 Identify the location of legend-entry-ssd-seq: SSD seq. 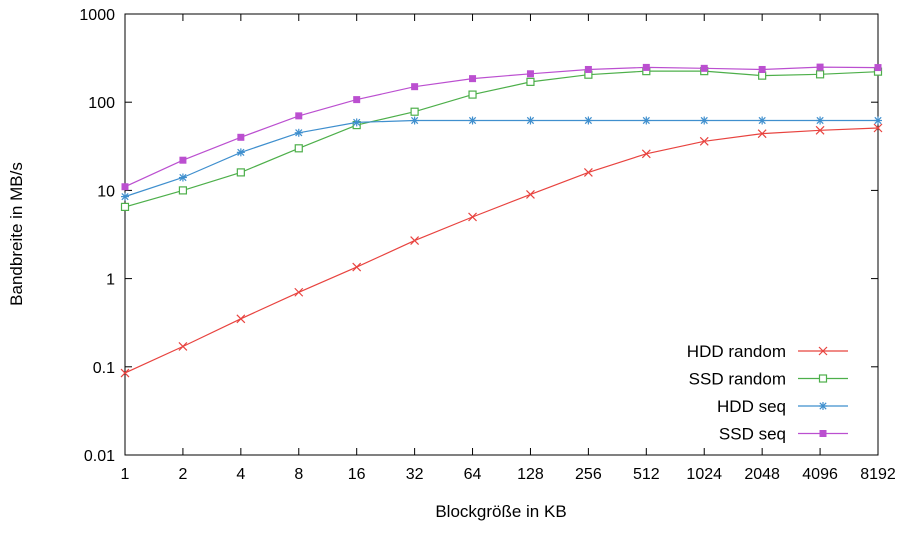
(783, 434).